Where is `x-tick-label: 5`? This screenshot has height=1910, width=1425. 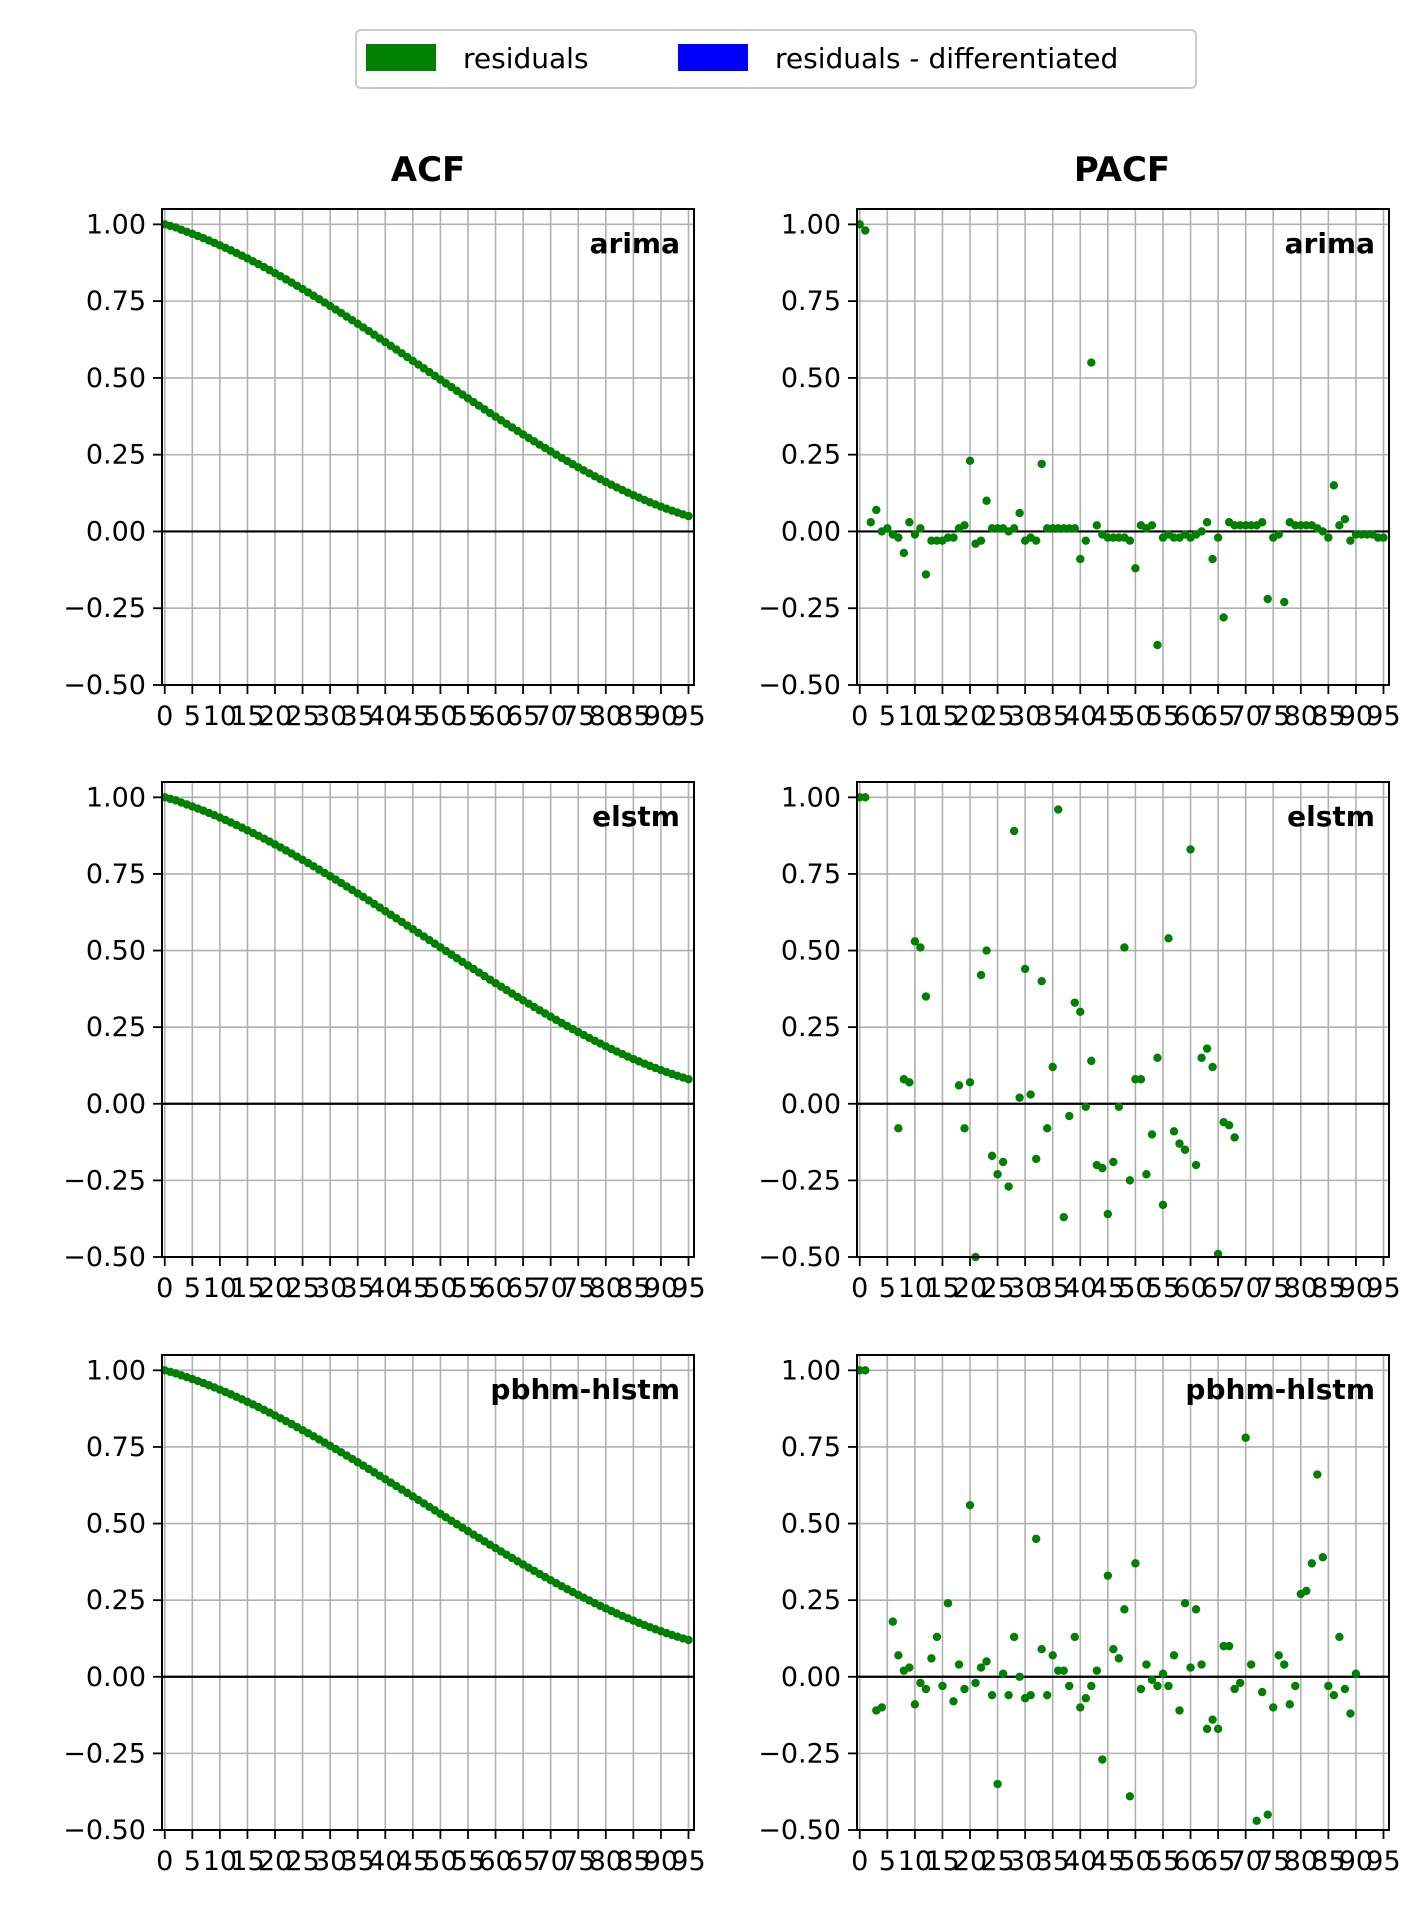
x-tick-label: 5 is located at coordinates (887, 716).